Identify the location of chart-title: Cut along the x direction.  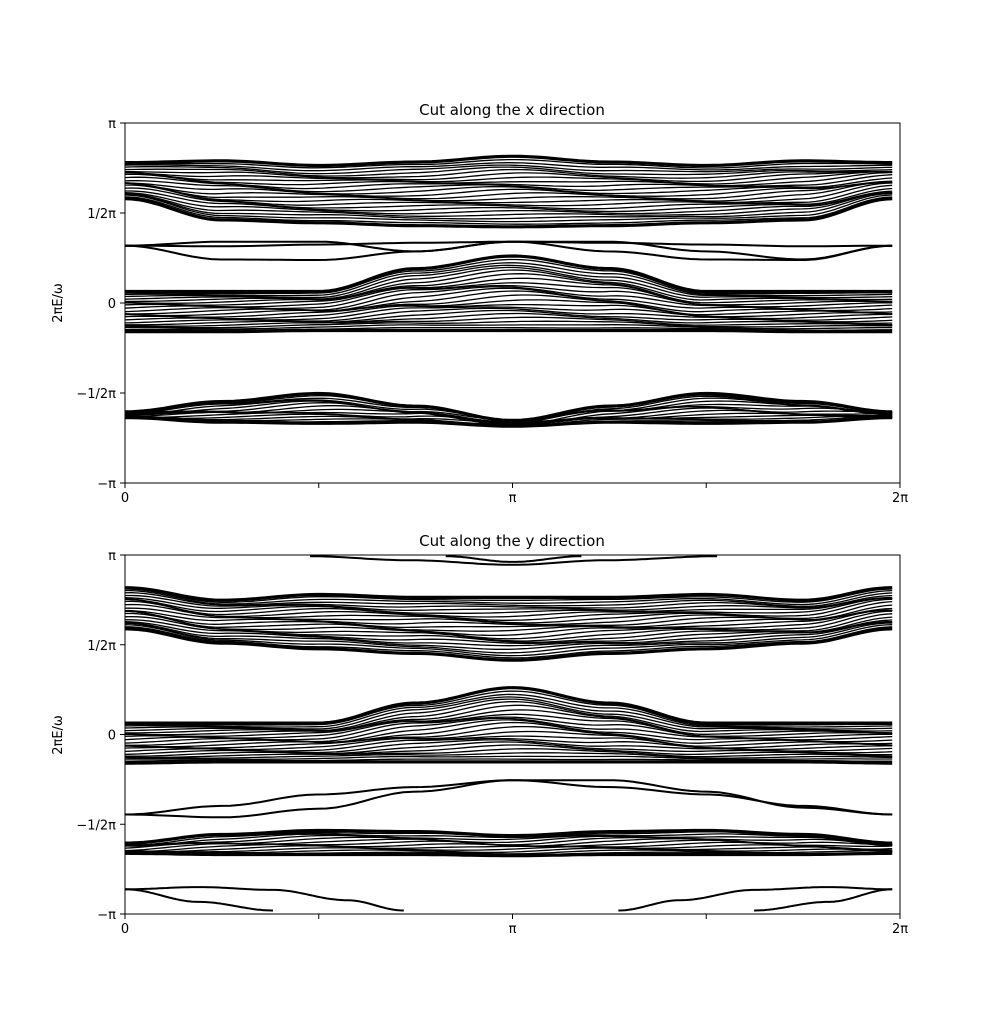
(512, 110).